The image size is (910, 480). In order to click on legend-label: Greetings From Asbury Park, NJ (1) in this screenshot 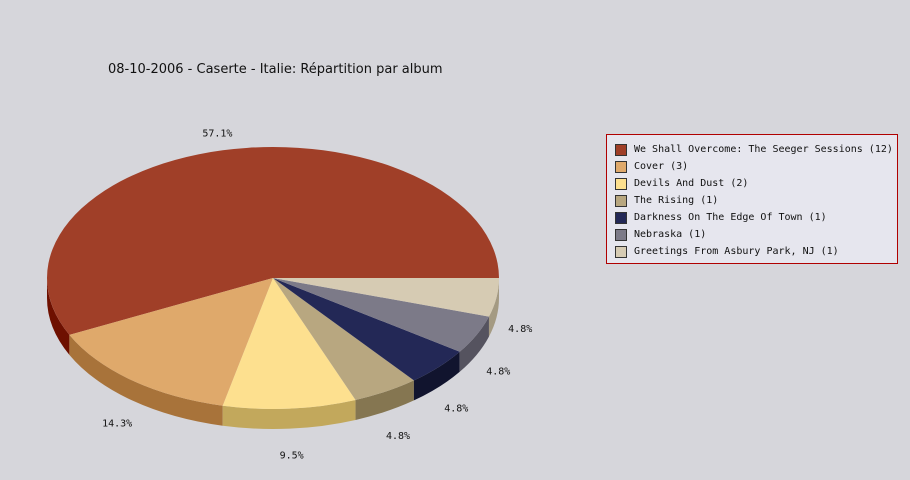, I will do `click(736, 251)`.